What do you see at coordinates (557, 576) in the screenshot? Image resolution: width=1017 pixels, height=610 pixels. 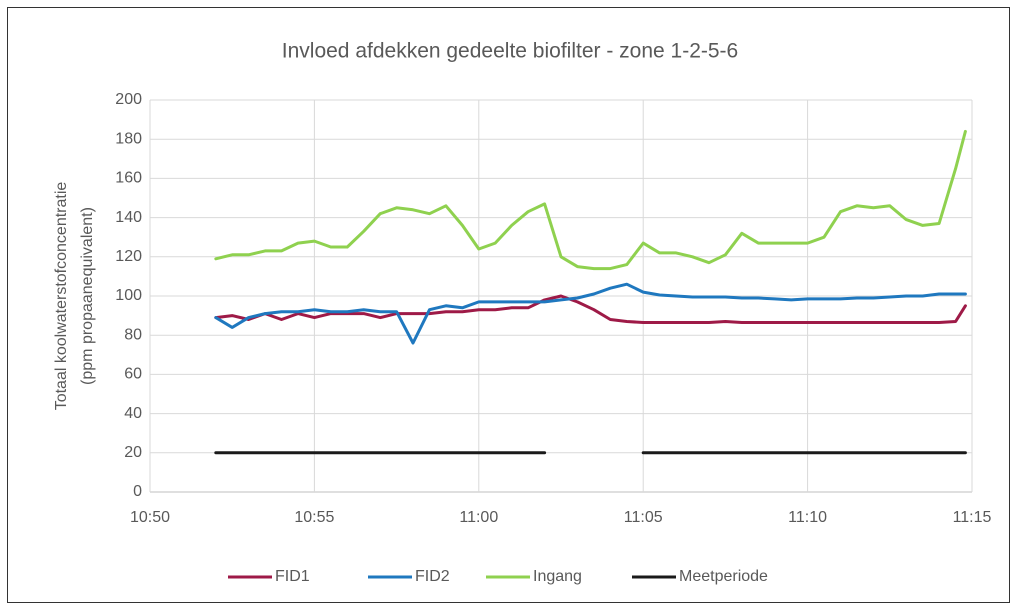 I see `legend-label: Ingang` at bounding box center [557, 576].